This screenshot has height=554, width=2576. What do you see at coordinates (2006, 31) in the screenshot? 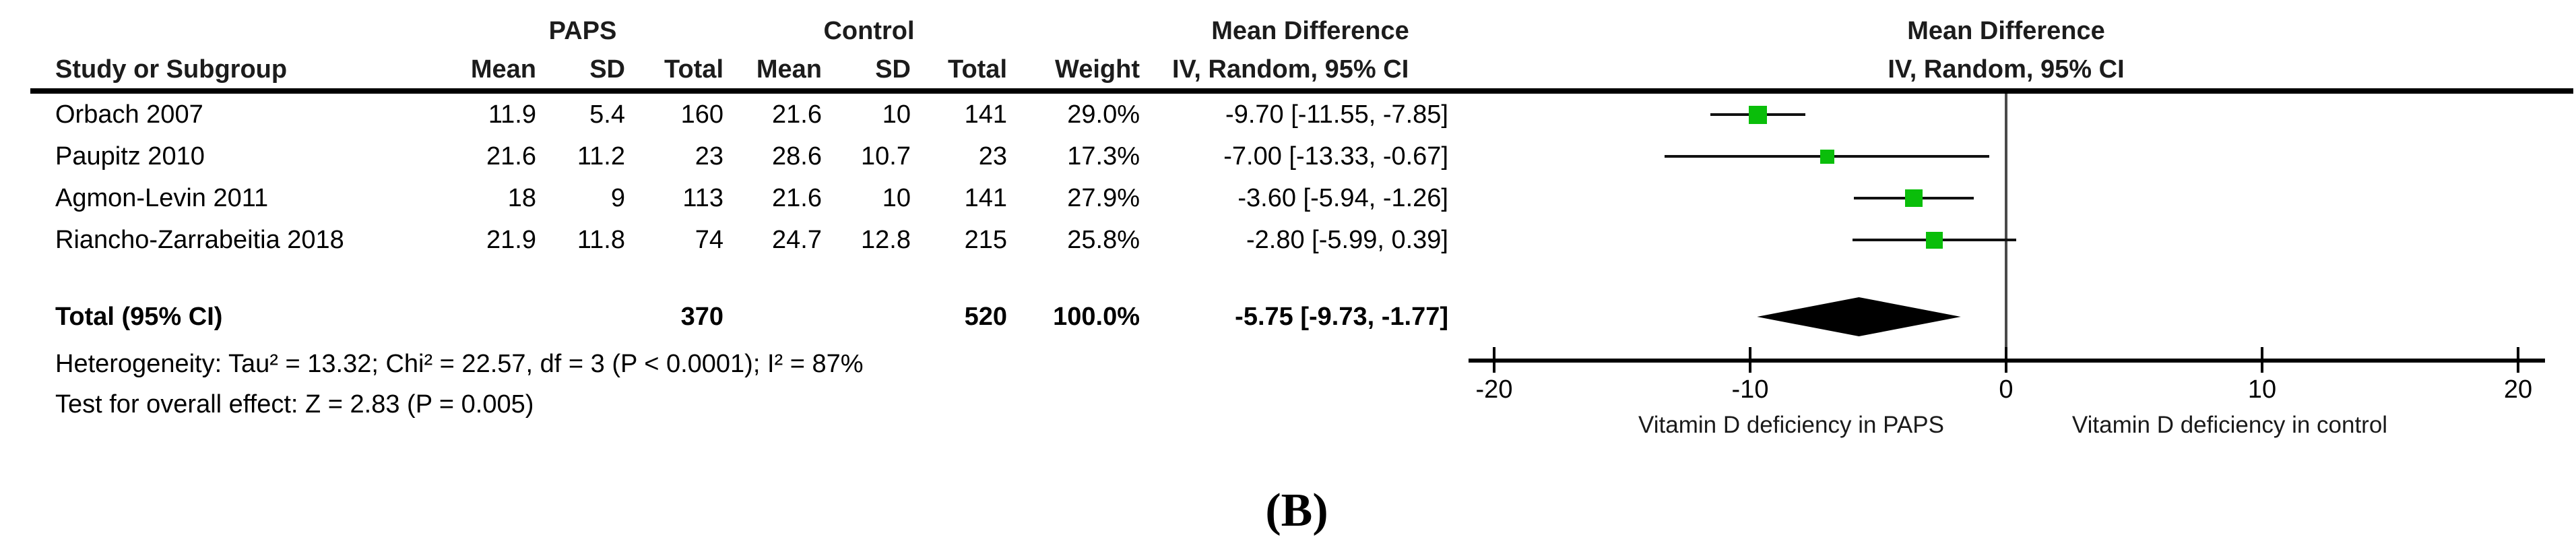
I see `group-header-mean-difference-right: Mean Difference` at bounding box center [2006, 31].